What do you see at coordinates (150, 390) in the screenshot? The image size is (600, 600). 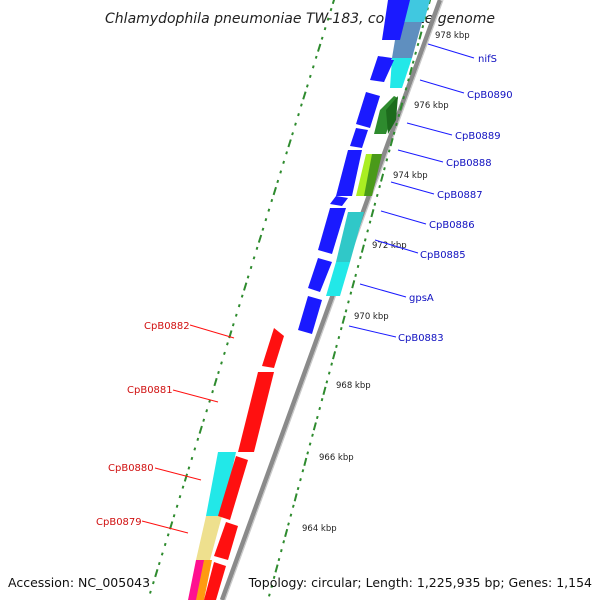 I see `label-cpb0881: CpB0881` at bounding box center [150, 390].